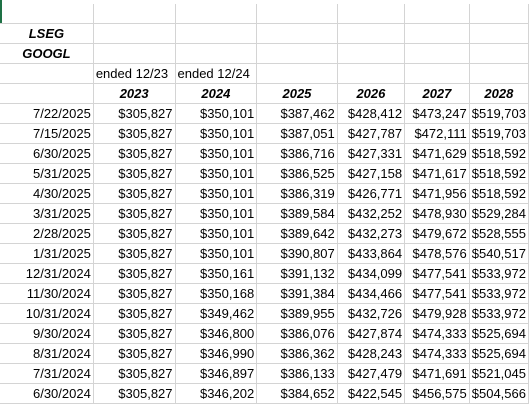 The height and width of the screenshot is (404, 529). I want to click on value-cell: $471,617, so click(437, 173).